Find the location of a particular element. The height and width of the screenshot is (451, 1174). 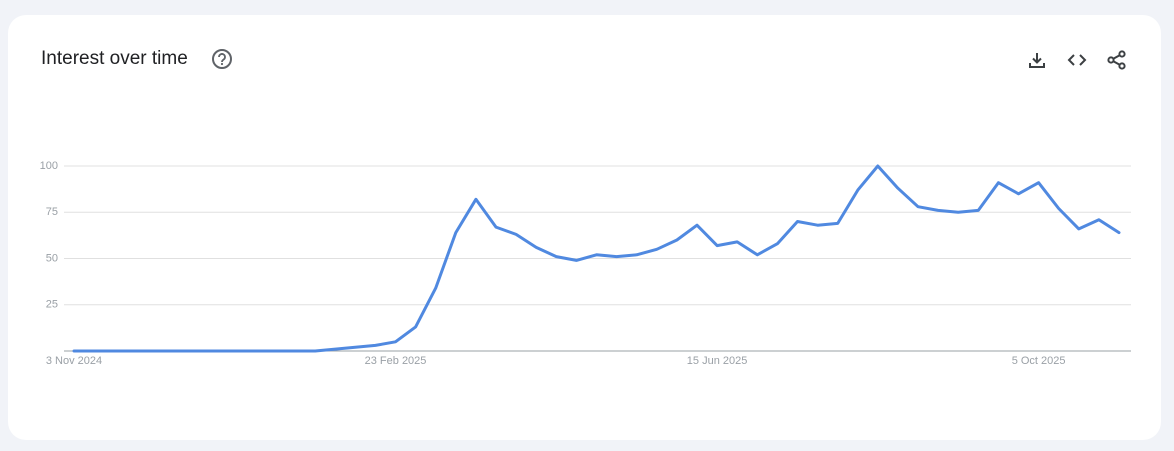

y-tick-label: 75 is located at coordinates (52, 212).